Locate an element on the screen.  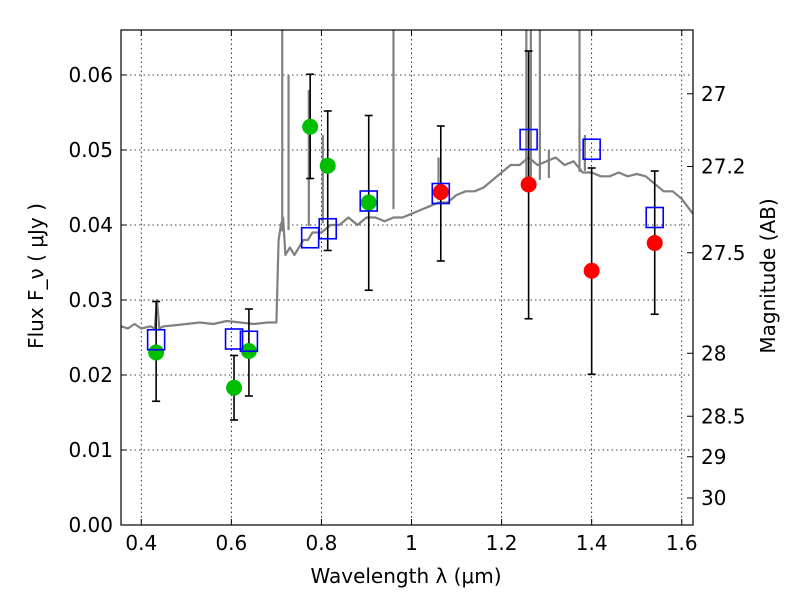
y-tick-labels: 0.00 0.01 0.02 0.03 0.04 0.05 0.06 is located at coordinates (90, 300).